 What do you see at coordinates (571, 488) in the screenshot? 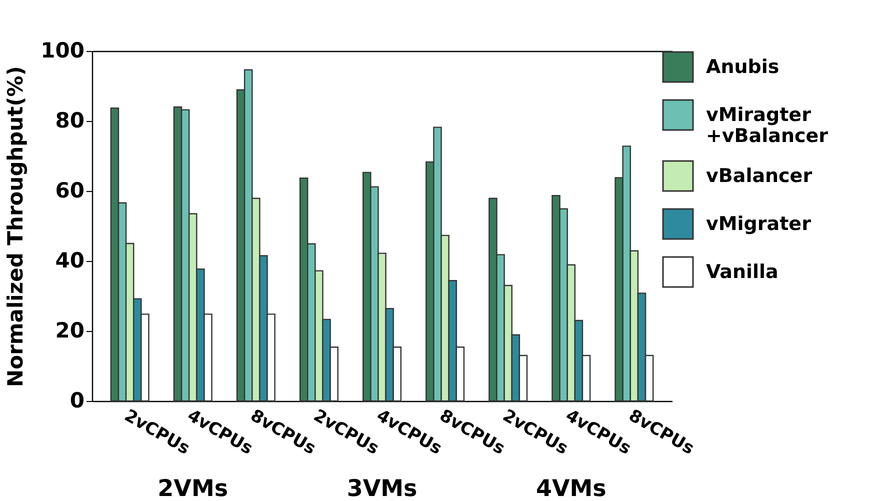
I see `text: 4VMs` at bounding box center [571, 488].